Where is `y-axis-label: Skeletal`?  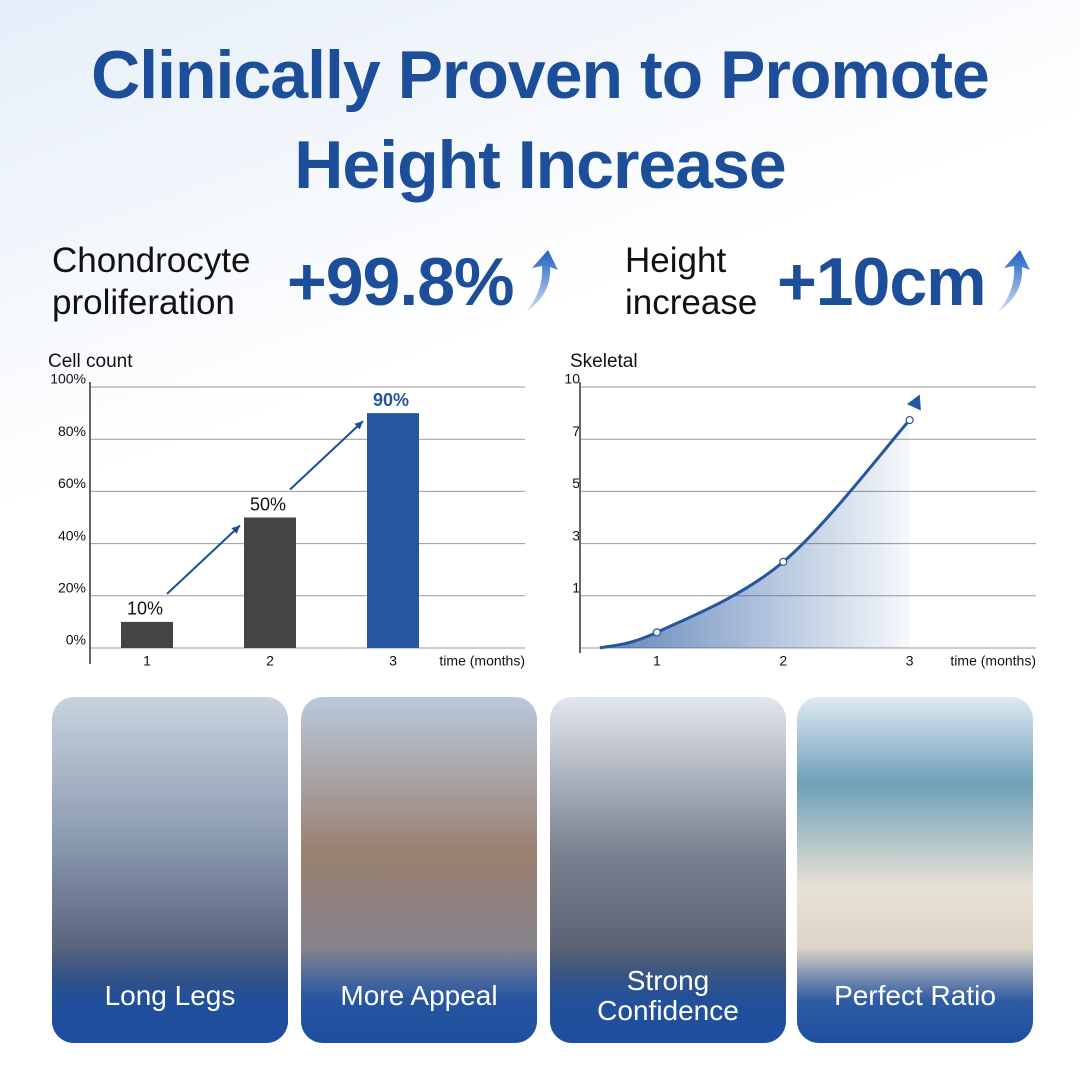 y-axis-label: Skeletal is located at coordinates (604, 361).